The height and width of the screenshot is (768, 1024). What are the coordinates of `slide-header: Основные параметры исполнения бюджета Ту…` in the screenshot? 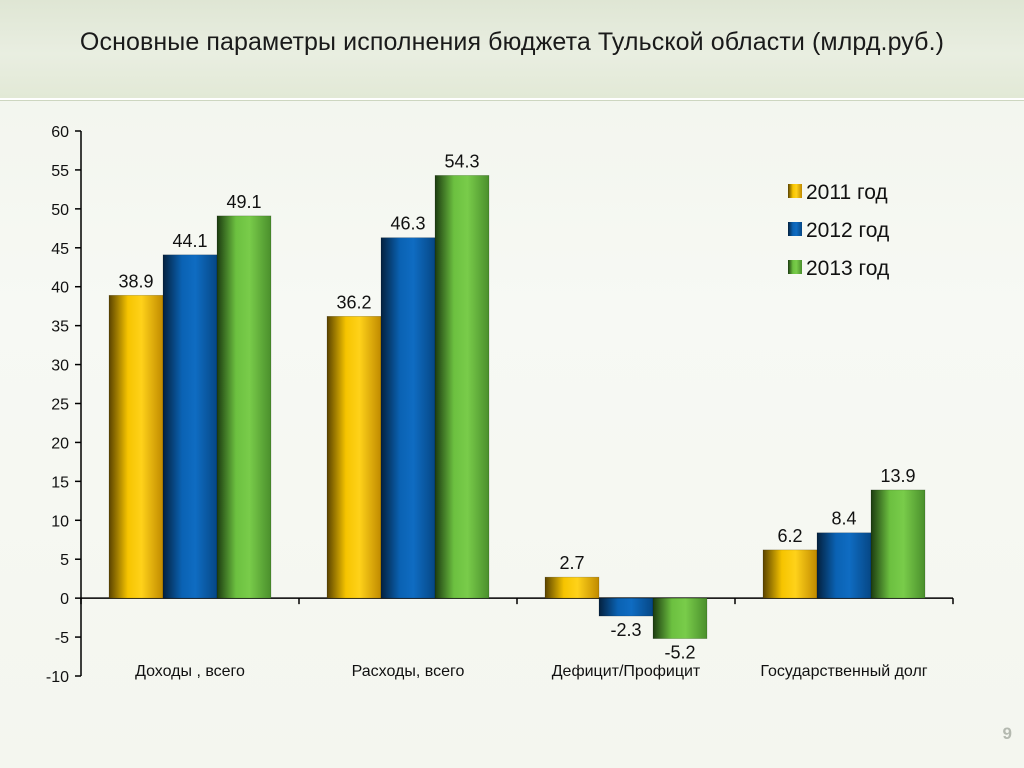 It's located at (512, 50).